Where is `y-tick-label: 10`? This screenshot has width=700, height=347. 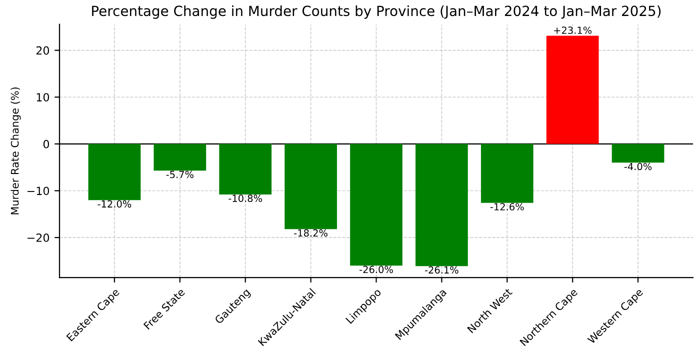
y-tick-label: 10 is located at coordinates (43, 97).